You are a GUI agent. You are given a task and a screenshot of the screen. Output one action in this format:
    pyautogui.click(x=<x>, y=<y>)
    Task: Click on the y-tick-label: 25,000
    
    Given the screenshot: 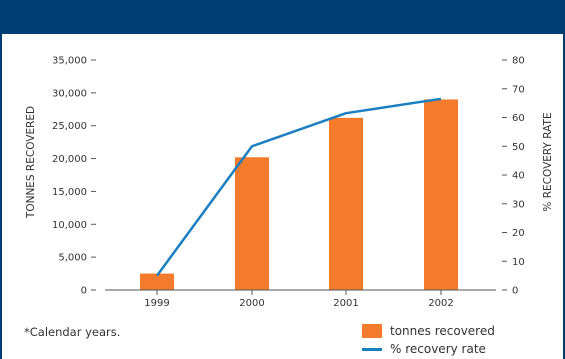 What is the action you would take?
    pyautogui.click(x=69, y=126)
    